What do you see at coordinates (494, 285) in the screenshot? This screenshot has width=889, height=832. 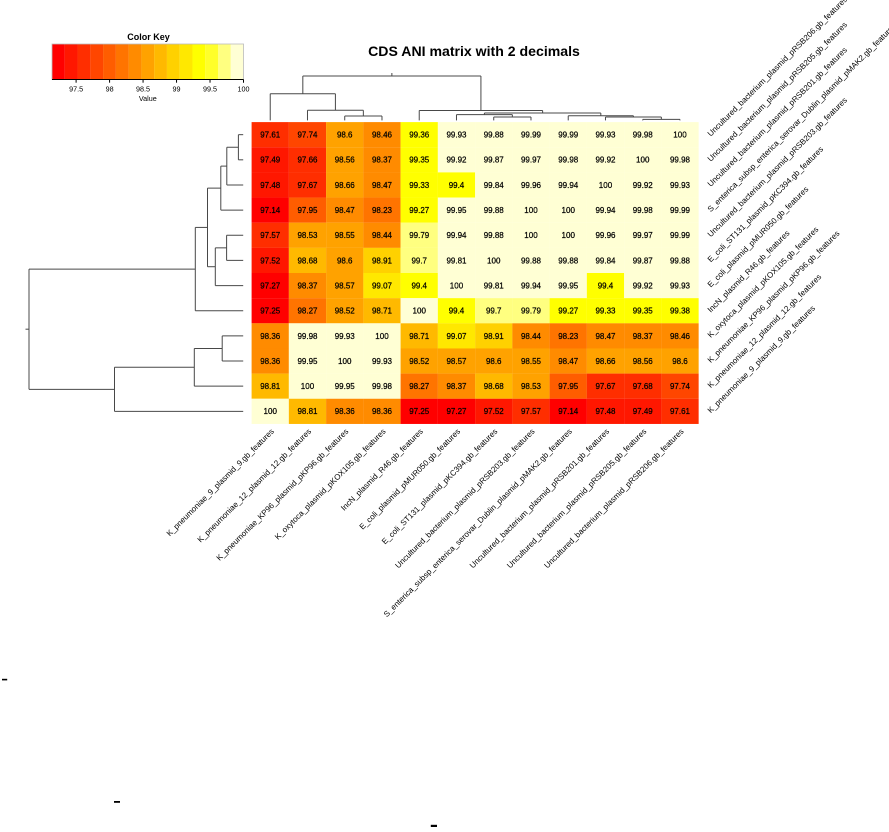 I see `svg-text: 99.81` at bounding box center [494, 285].